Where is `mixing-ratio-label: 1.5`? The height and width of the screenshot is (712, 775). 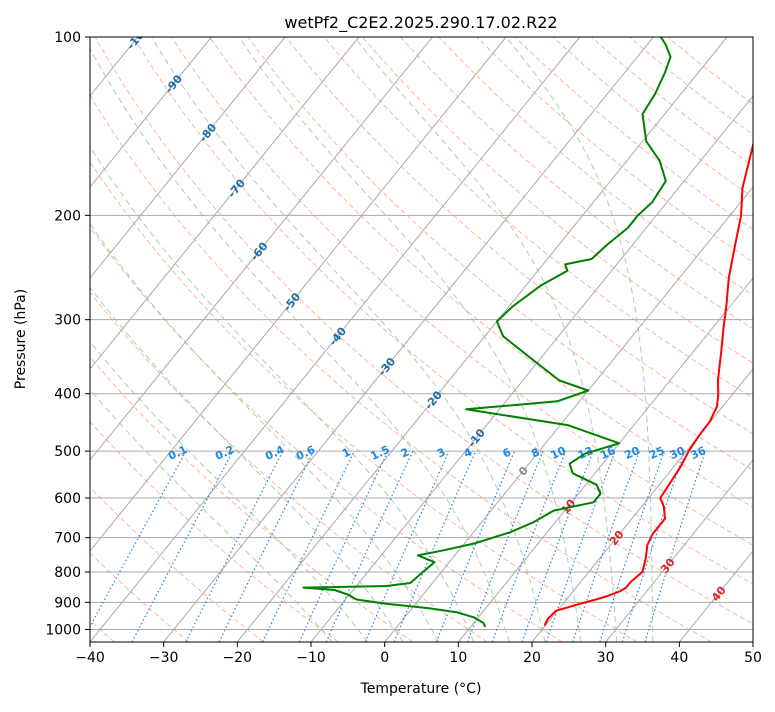
mixing-ratio-label: 1.5 is located at coordinates (380, 453).